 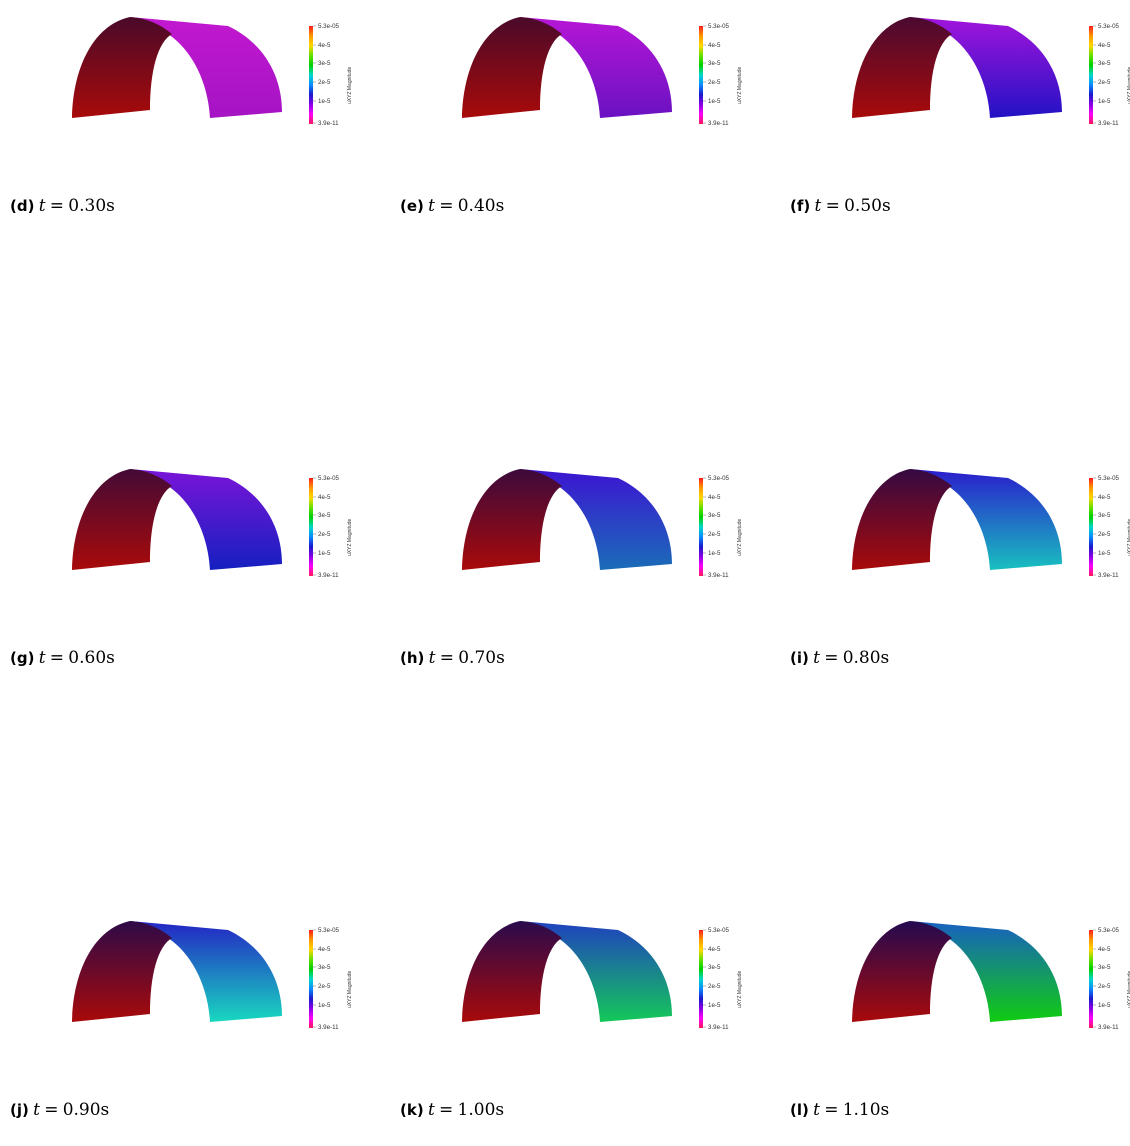 I want to click on panel-letter: (i), so click(x=799, y=658).